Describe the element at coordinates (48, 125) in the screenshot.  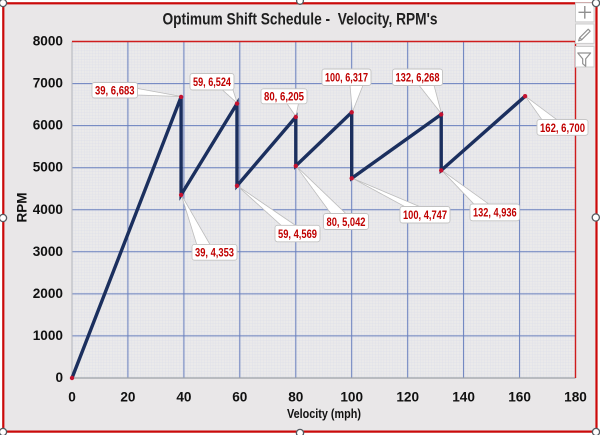
I see `svg-text: 6000` at that location.